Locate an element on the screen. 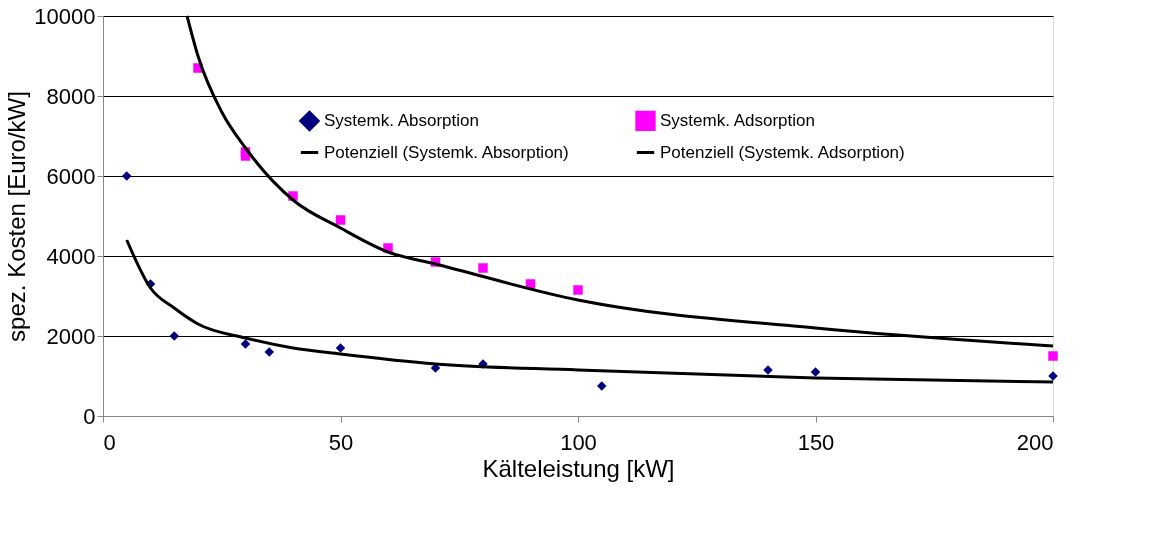  y-tick-label: 4000 is located at coordinates (71, 256).